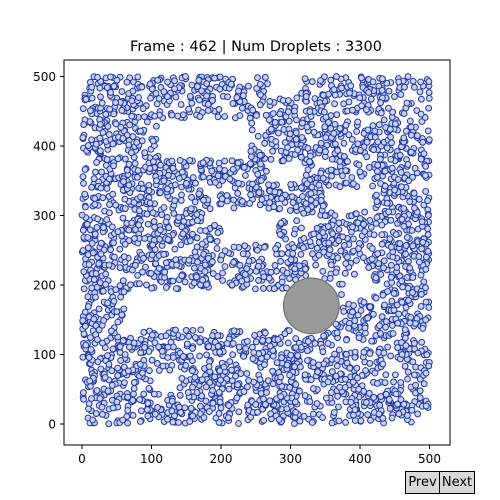  Describe the element at coordinates (457, 482) in the screenshot. I see `next-button: Next` at that location.